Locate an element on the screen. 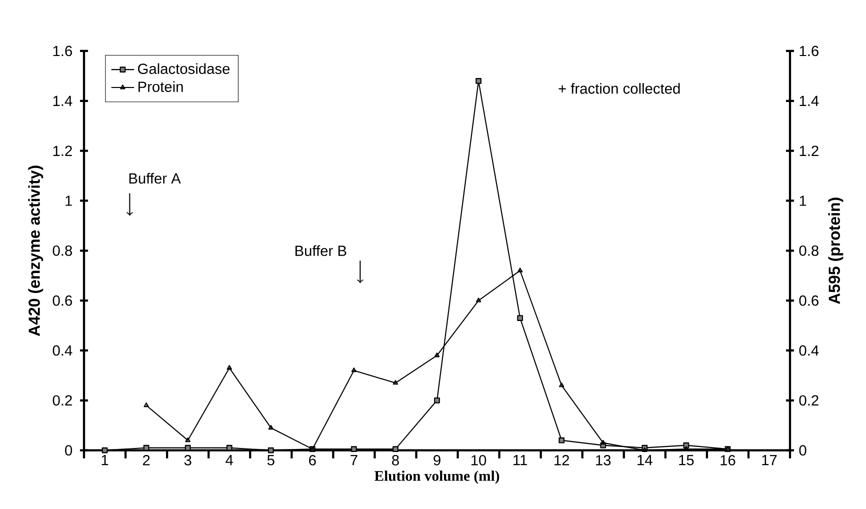 Image resolution: width=866 pixels, height=509 pixels. x-tick-label: 12 is located at coordinates (562, 460).